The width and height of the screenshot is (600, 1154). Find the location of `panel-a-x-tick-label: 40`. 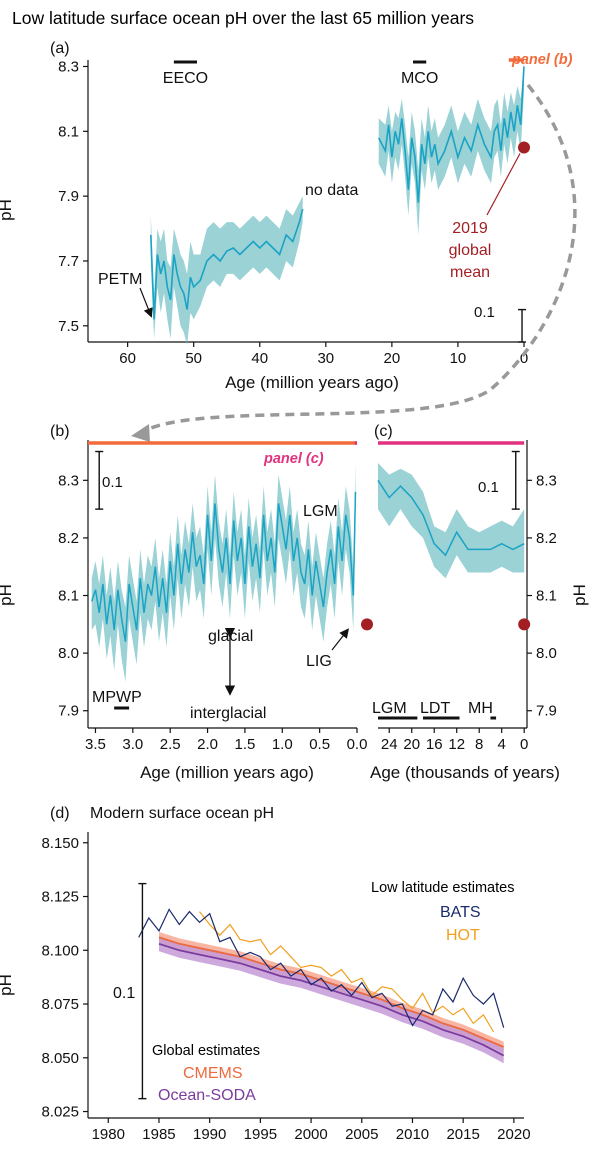

panel-a-x-tick-label: 40 is located at coordinates (259, 358).